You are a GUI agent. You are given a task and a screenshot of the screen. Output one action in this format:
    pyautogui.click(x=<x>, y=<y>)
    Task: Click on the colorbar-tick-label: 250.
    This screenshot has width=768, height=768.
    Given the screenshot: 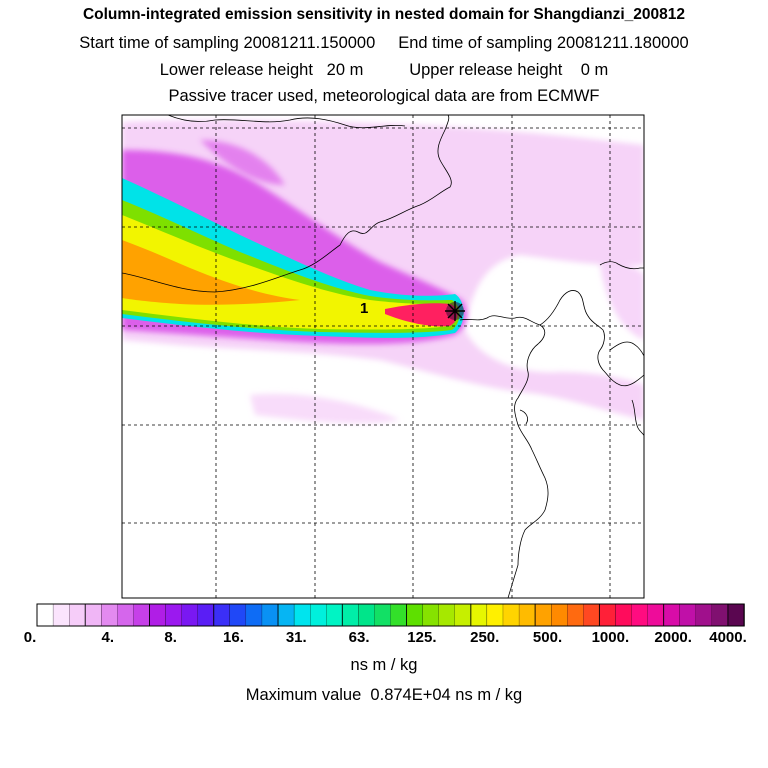 What is the action you would take?
    pyautogui.click(x=485, y=637)
    